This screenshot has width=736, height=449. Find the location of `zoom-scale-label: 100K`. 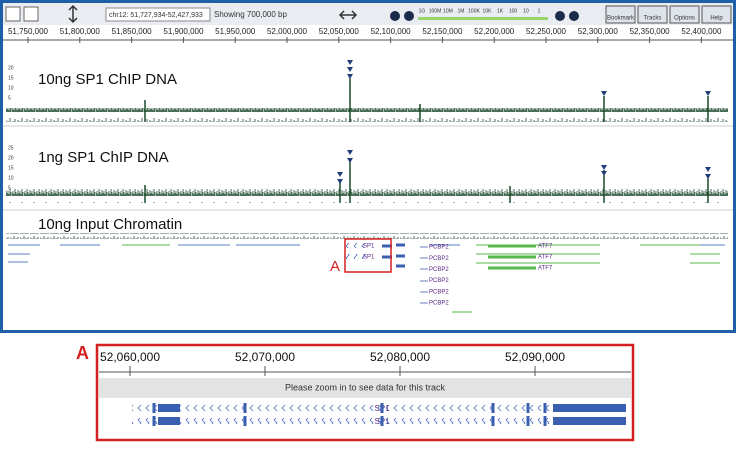

zoom-scale-label: 100K is located at coordinates (474, 11).